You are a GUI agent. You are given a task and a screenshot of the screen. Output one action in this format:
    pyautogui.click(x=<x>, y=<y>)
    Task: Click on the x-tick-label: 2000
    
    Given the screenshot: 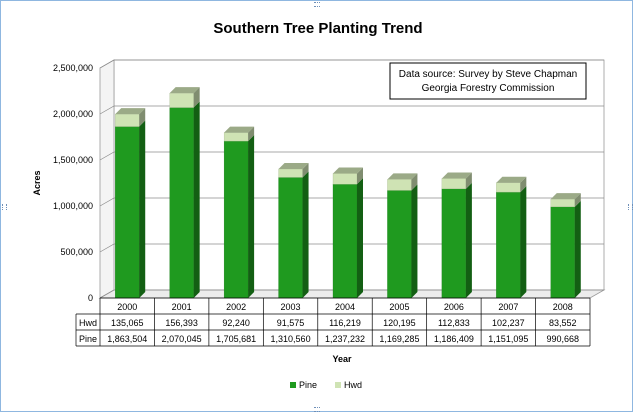 What is the action you would take?
    pyautogui.click(x=127, y=307)
    